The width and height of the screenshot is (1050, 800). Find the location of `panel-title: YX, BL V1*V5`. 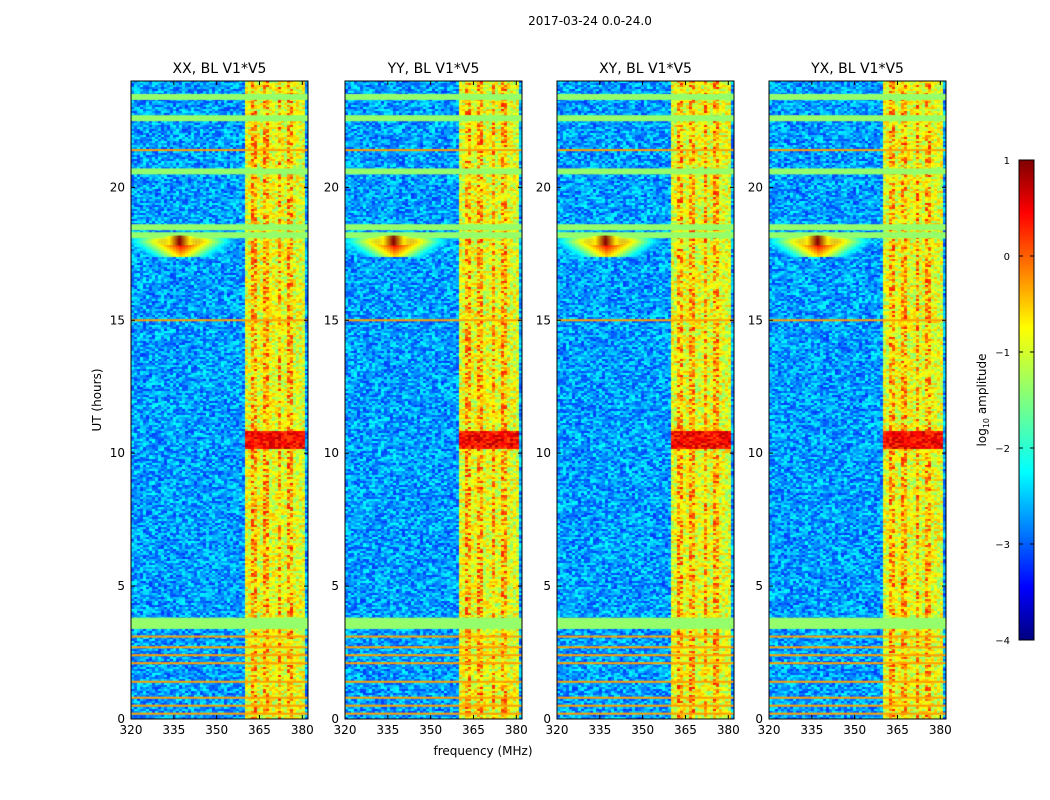

panel-title: YX, BL V1*V5 is located at coordinates (857, 69).